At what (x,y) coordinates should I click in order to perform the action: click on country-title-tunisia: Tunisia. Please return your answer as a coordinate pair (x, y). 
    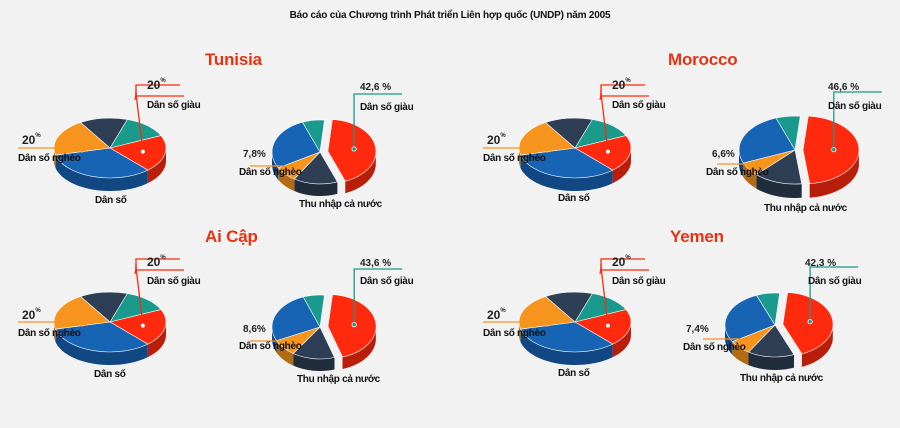
    Looking at the image, I should click on (233, 59).